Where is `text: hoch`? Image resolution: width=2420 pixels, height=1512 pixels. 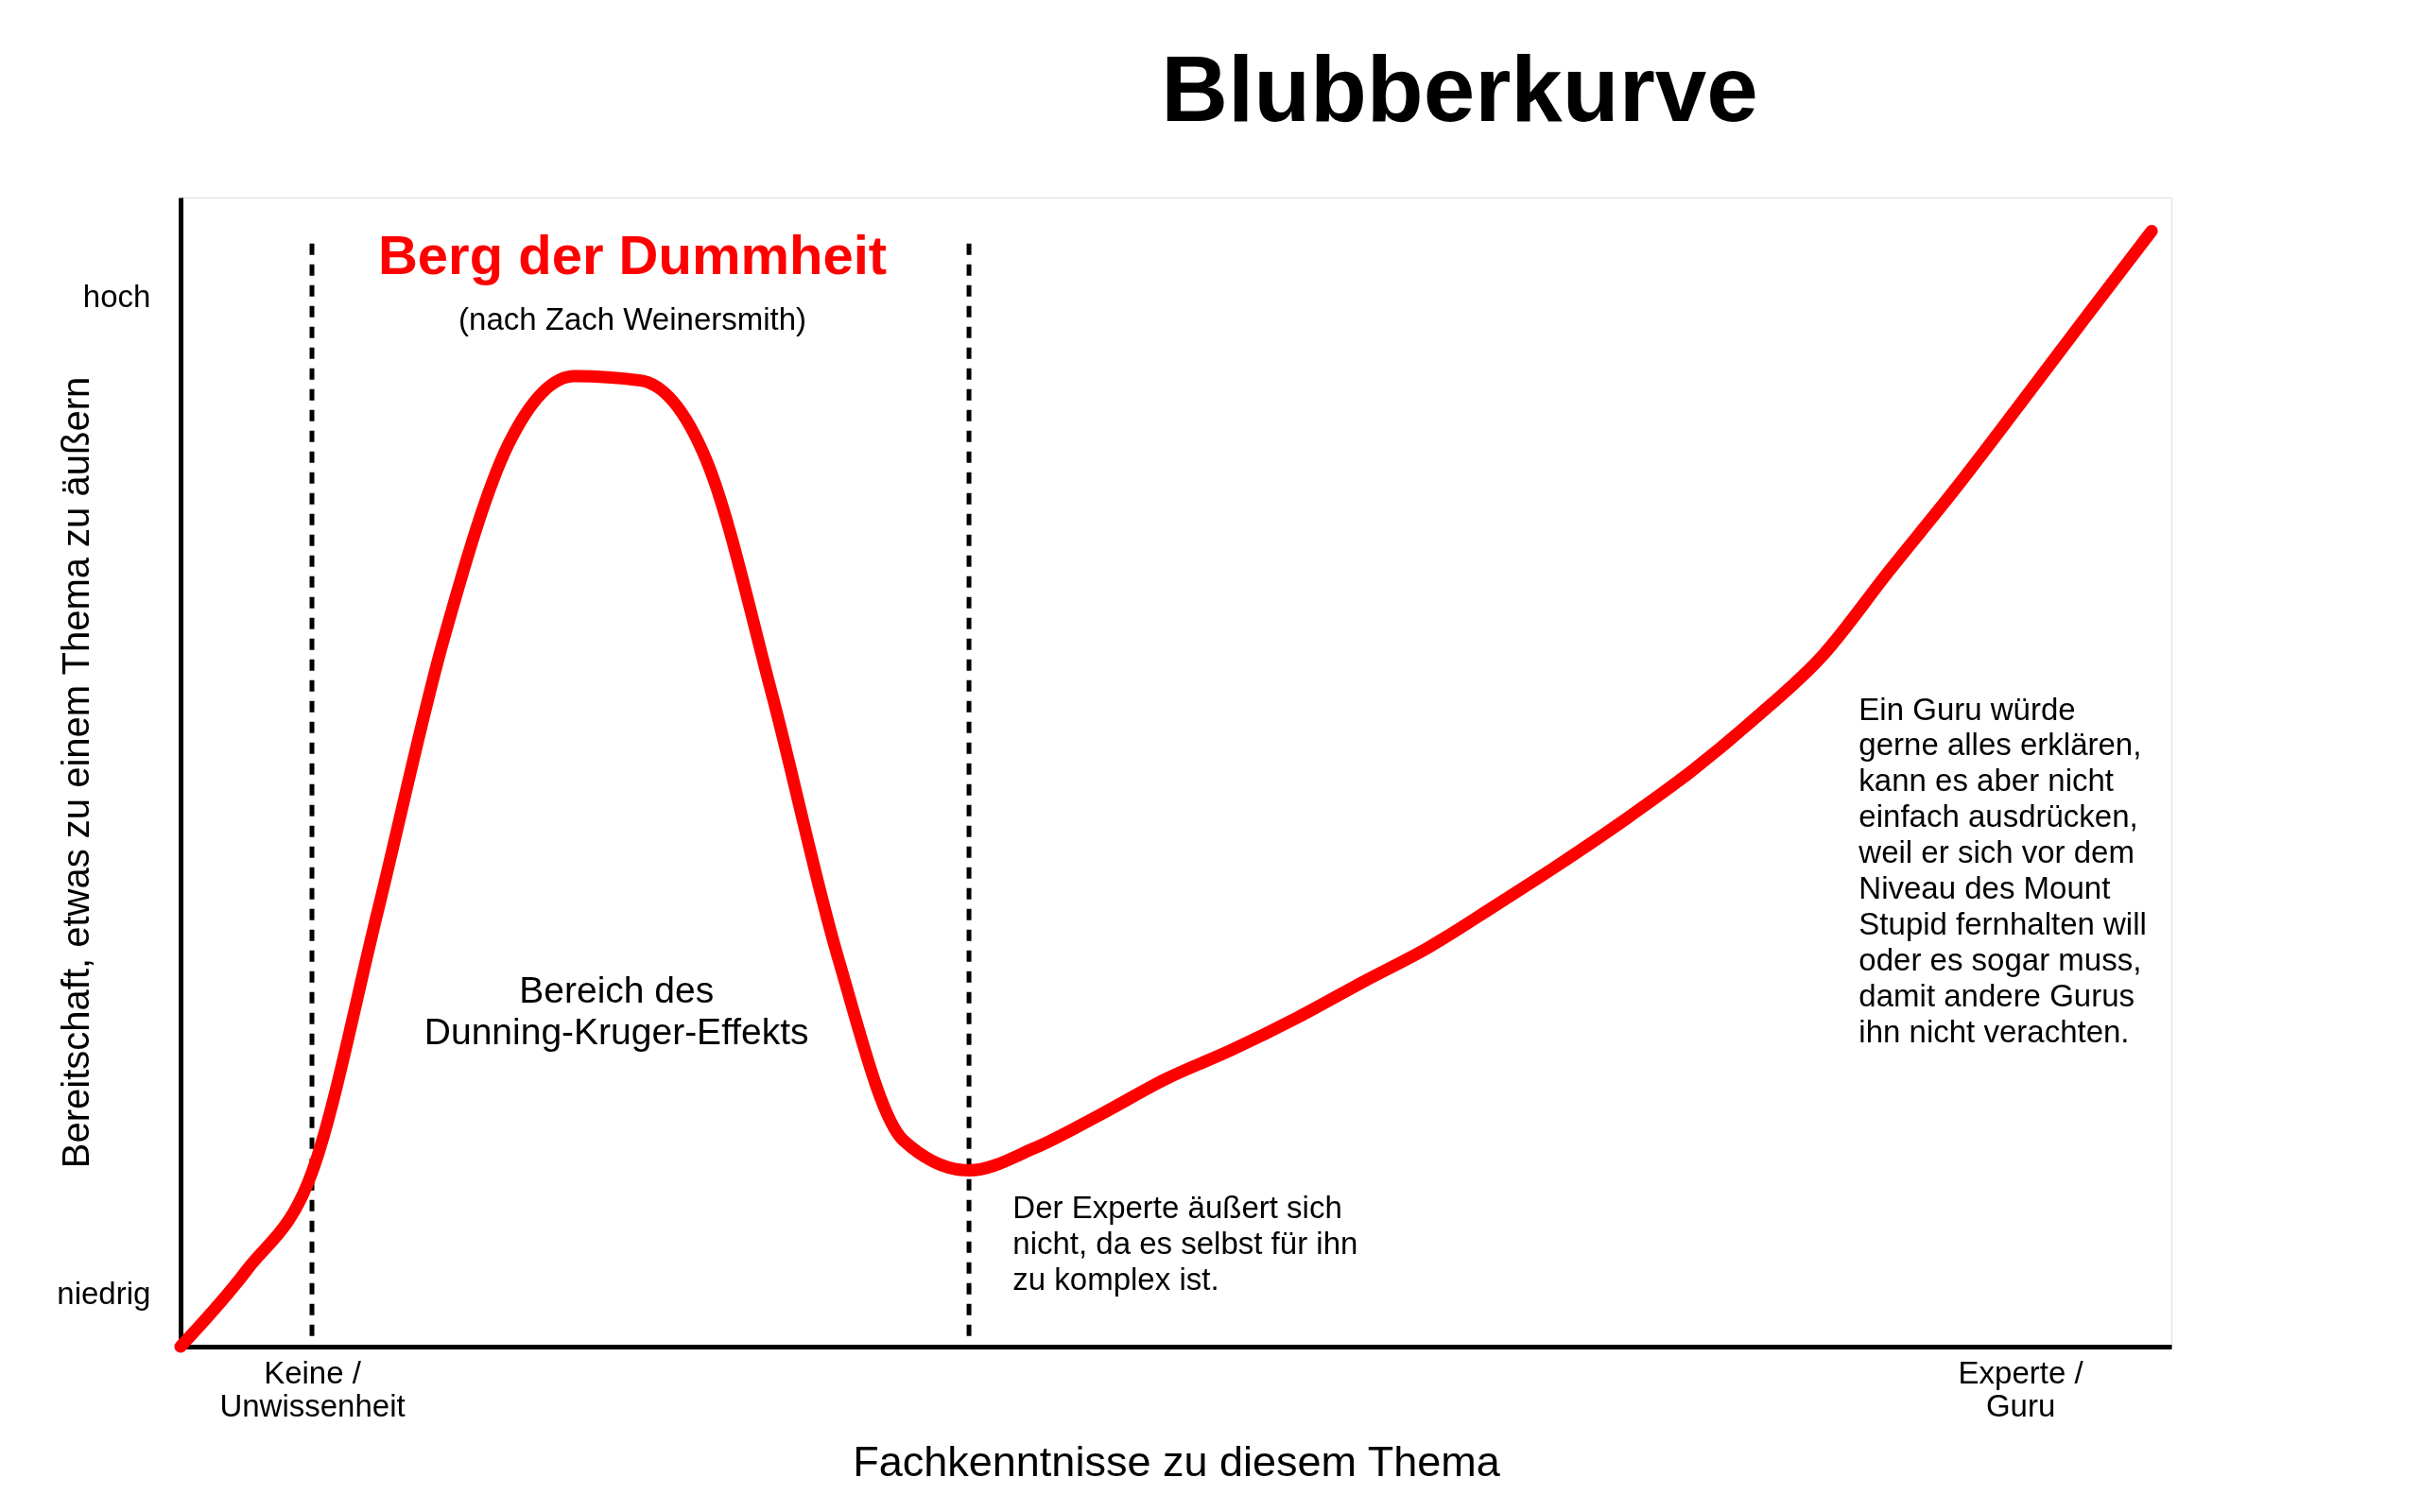 text: hoch is located at coordinates (116, 297).